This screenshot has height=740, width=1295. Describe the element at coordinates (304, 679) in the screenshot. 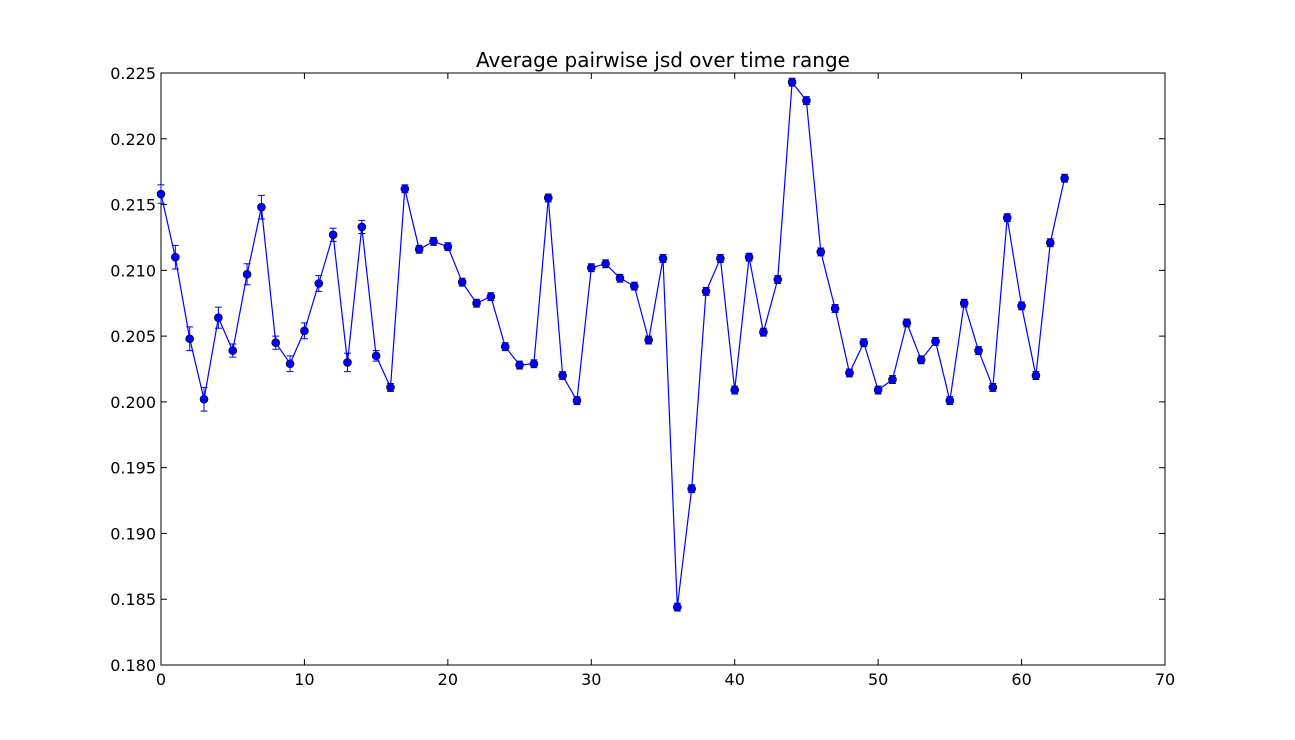

I see `x-tick-label: 10` at that location.